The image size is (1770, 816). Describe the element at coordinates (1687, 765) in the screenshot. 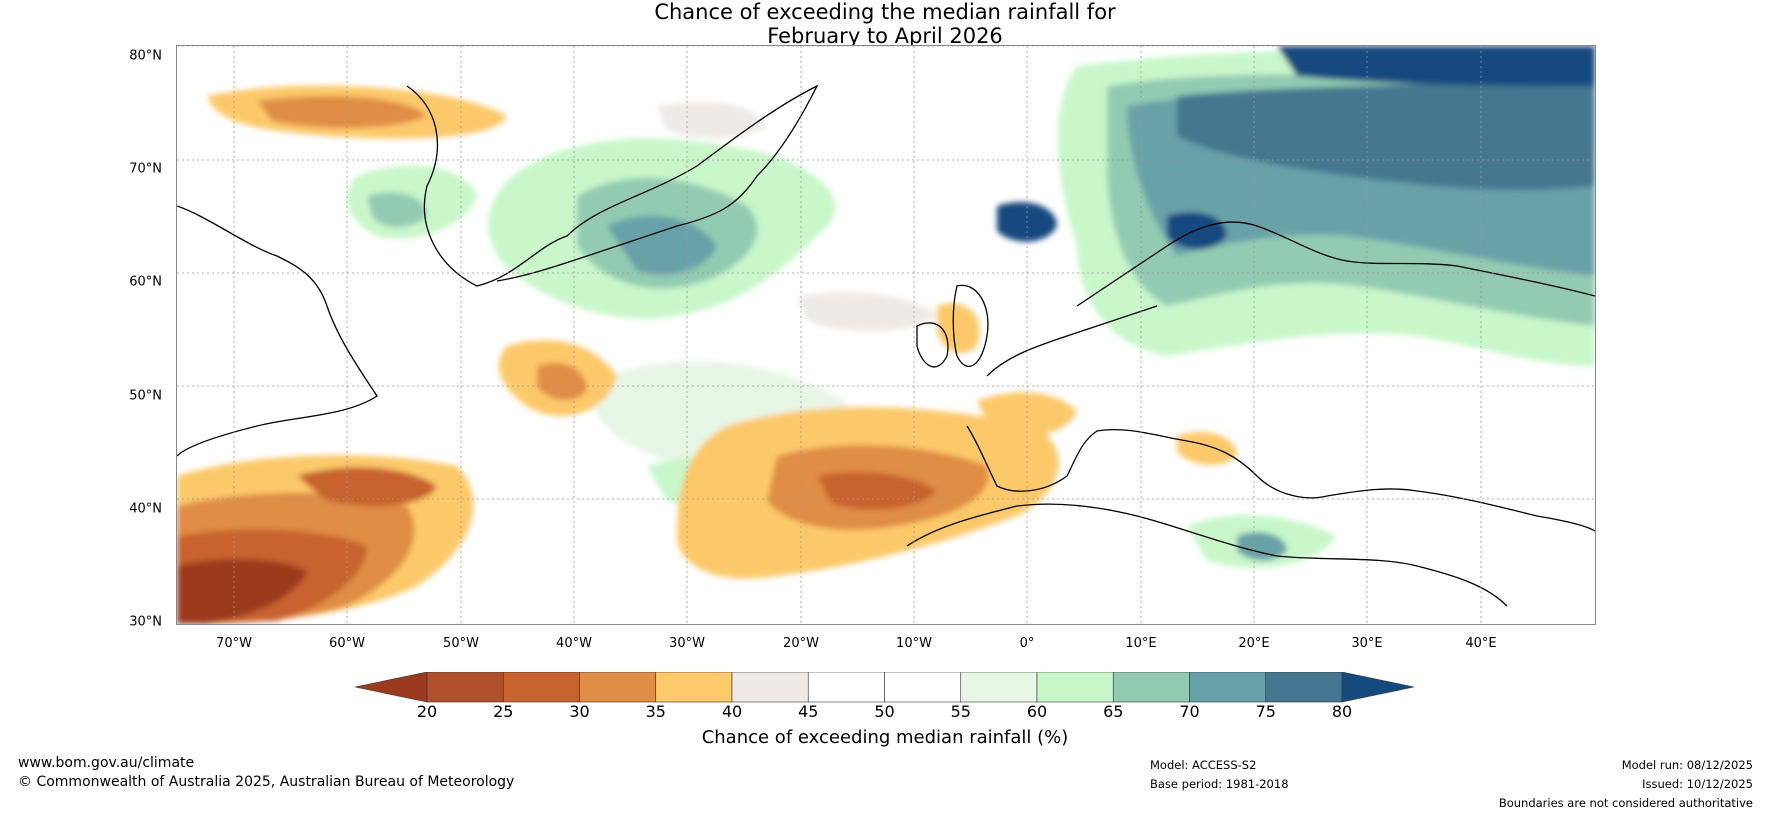

I see `footer-model-run: Model run: 08/12/2025` at that location.